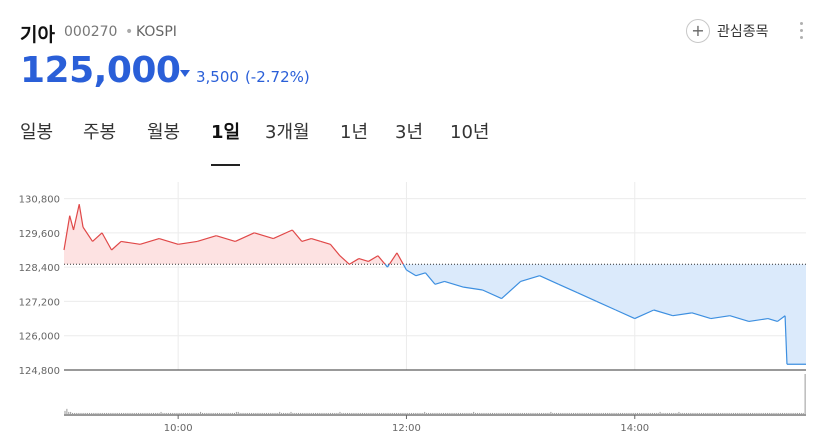 This screenshot has height=439, width=815. Describe the element at coordinates (91, 32) in the screenshot. I see `stock-code: 000270` at that location.